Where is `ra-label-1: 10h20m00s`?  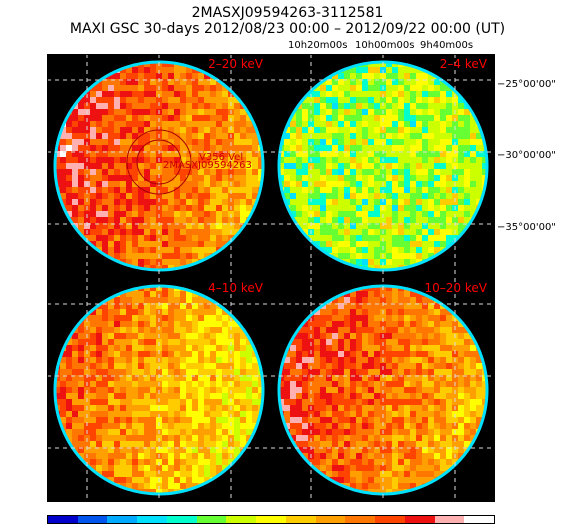 ra-label-1: 10h20m00s is located at coordinates (318, 45).